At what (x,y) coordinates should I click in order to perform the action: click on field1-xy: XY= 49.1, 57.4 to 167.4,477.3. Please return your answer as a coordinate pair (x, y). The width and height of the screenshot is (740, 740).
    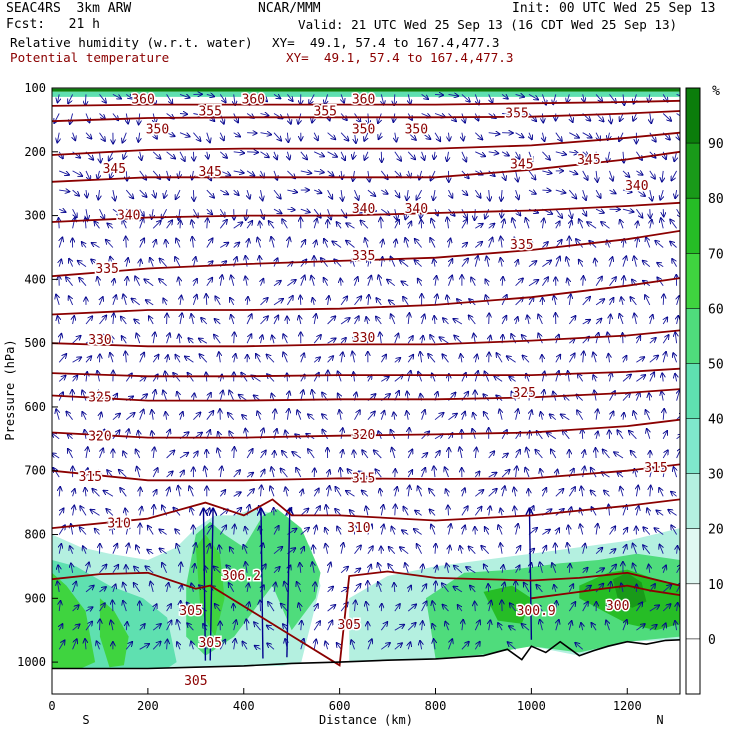
    Looking at the image, I should click on (386, 42).